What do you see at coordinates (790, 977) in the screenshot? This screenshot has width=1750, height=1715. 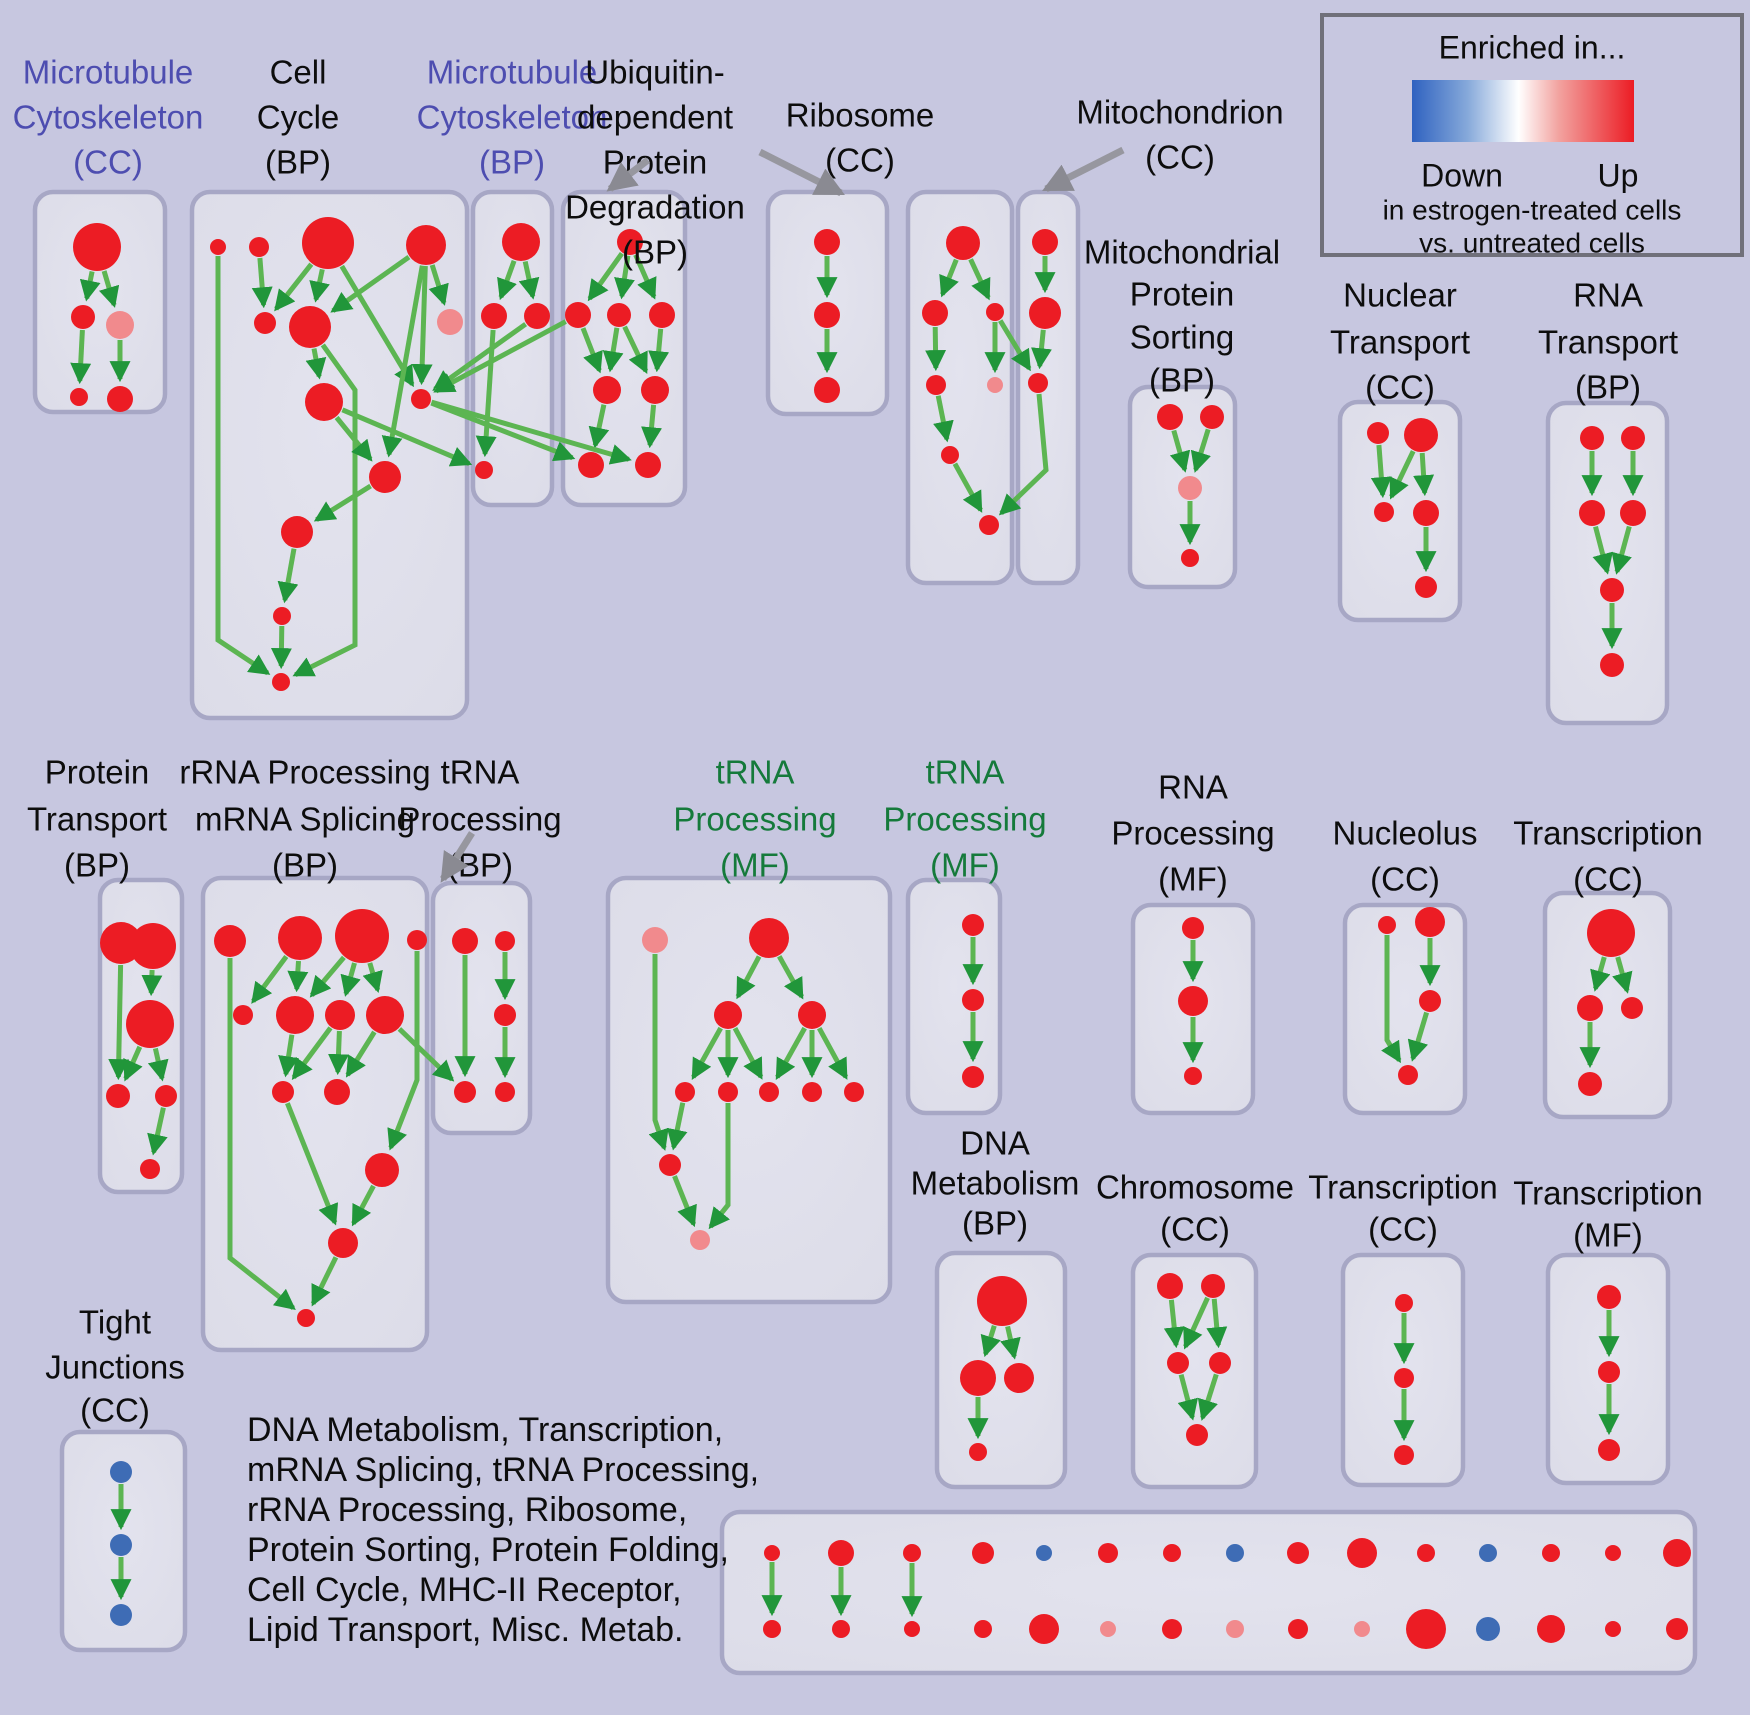 I see `edge-trna-processing-mf-large` at bounding box center [790, 977].